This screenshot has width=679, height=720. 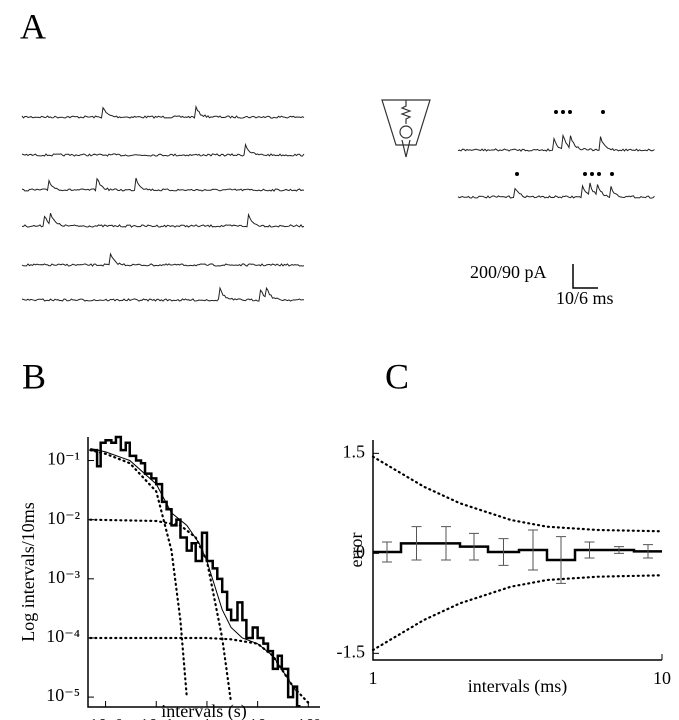 What do you see at coordinates (354, 451) in the screenshot?
I see `y-tick-label: 1.5` at bounding box center [354, 451].